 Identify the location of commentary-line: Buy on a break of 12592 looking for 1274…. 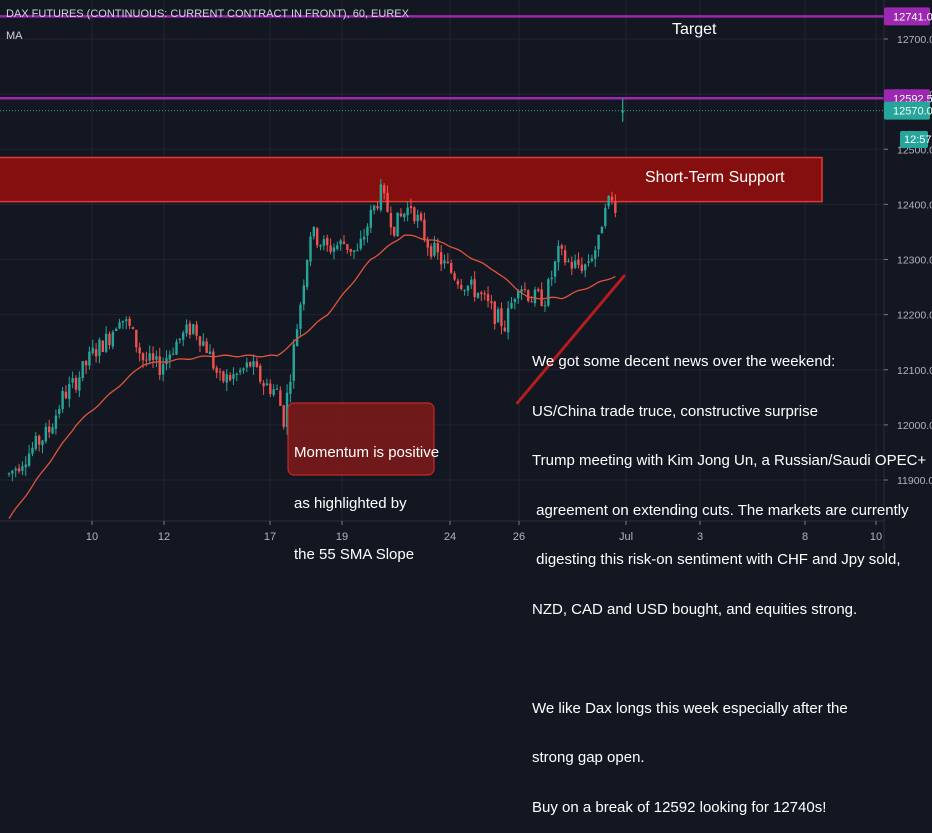
(679, 807).